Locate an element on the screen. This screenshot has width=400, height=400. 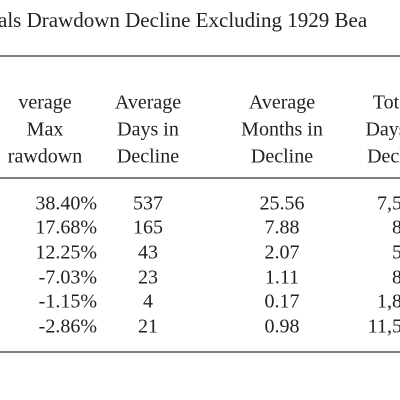
table-cell: 1.11 is located at coordinates (282, 278).